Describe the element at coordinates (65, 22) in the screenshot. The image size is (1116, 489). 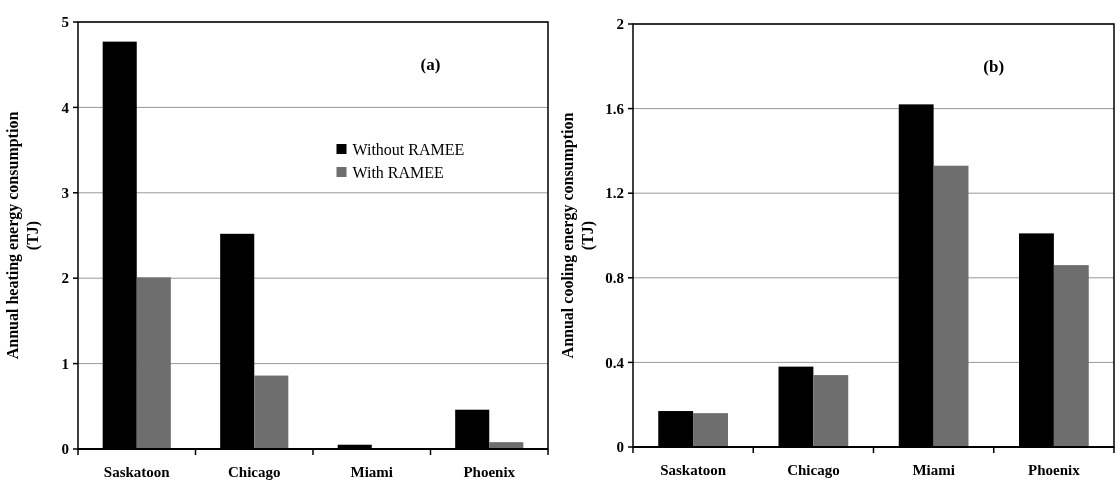
I see `y-tick-label: 5` at that location.